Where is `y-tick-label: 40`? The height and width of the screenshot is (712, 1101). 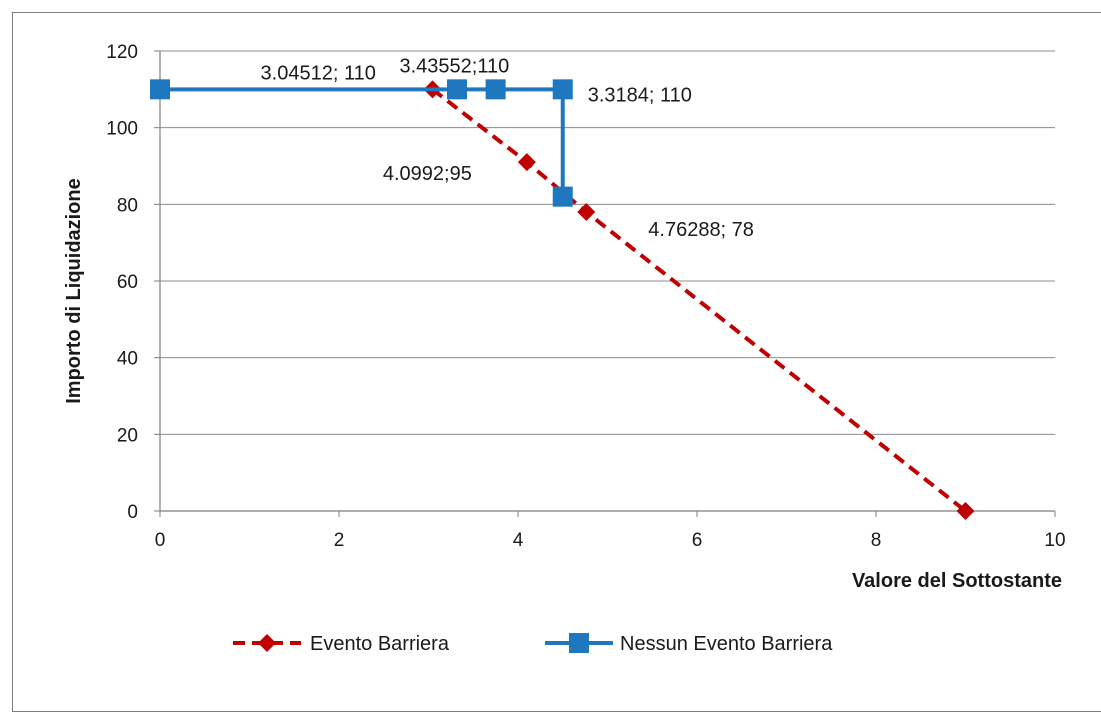
y-tick-label: 40 is located at coordinates (127, 359).